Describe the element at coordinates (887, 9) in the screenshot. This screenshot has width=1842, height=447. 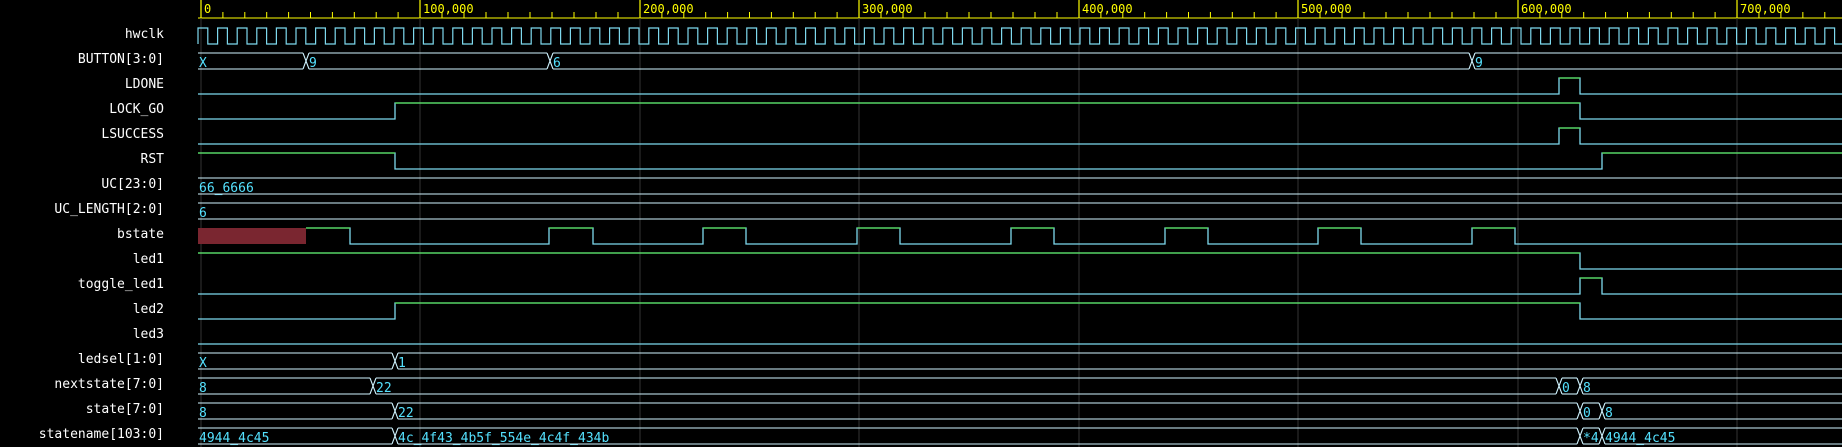
I see `ruler-label: 300,000` at that location.